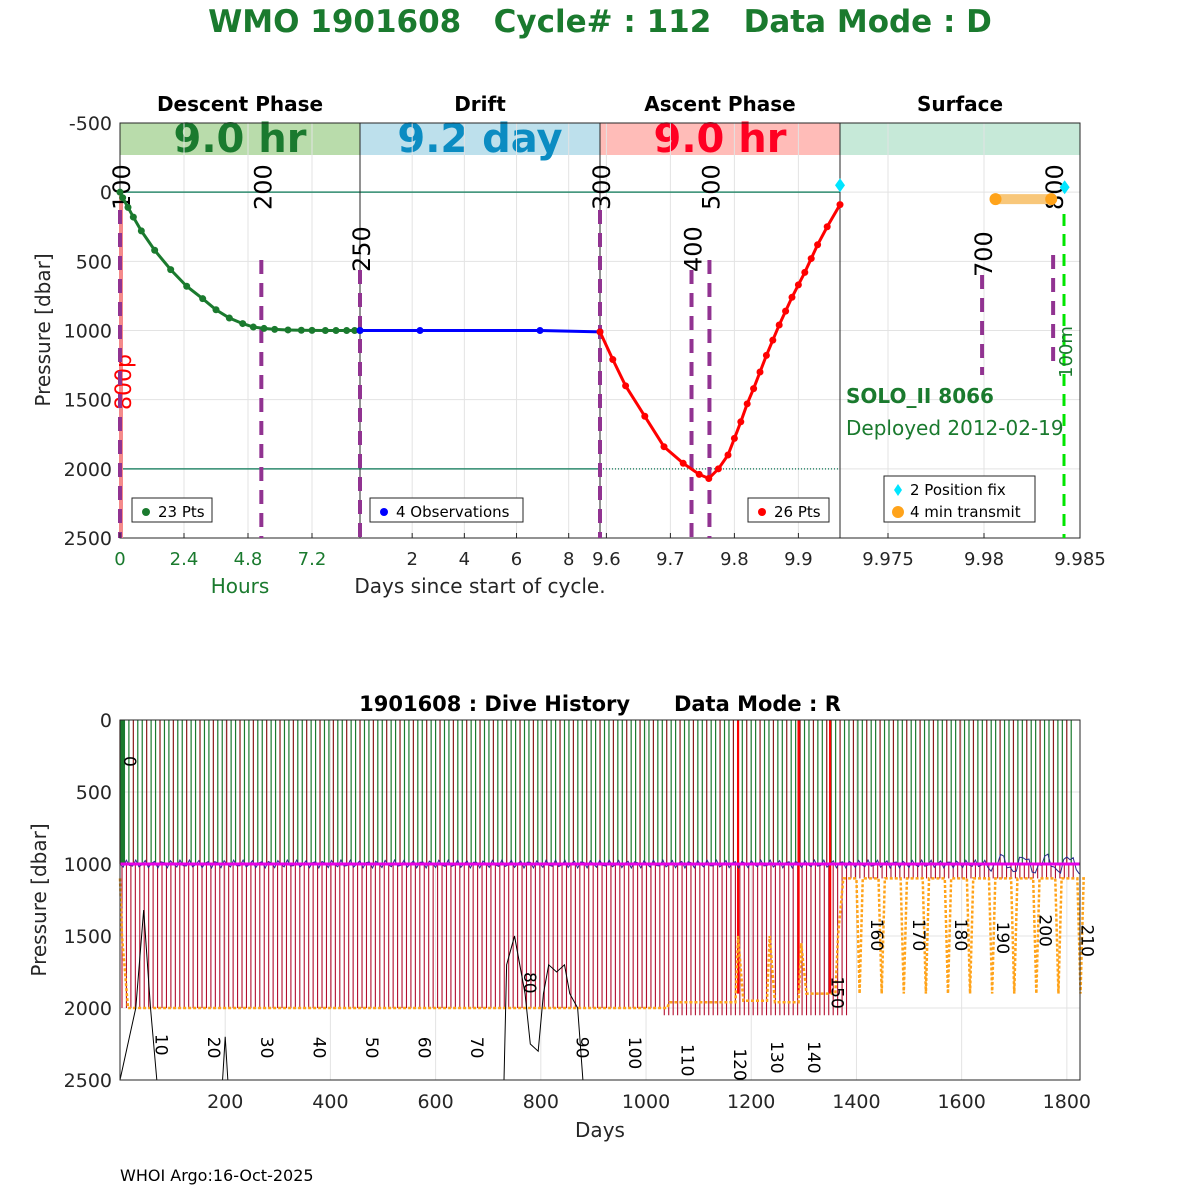  What do you see at coordinates (225, 1102) in the screenshot?
I see `x-tick-label: 200` at bounding box center [225, 1102].